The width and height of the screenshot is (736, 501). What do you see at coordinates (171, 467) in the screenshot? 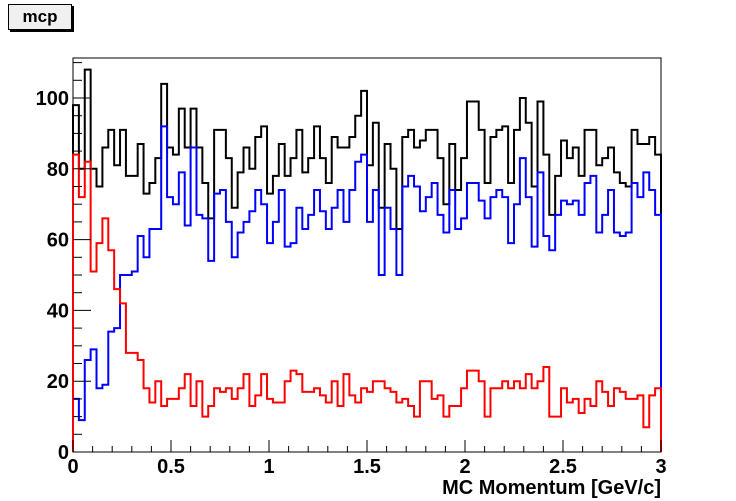
I see `x-tick-label: 0.5` at bounding box center [171, 467].